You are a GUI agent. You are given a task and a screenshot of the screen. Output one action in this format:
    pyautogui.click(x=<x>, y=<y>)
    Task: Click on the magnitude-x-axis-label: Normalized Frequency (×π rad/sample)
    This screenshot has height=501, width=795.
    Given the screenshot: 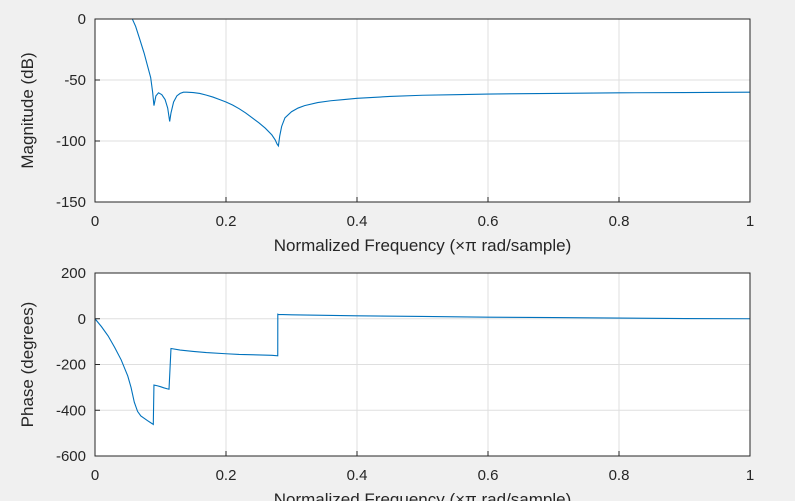 What is the action you would take?
    pyautogui.click(x=423, y=245)
    